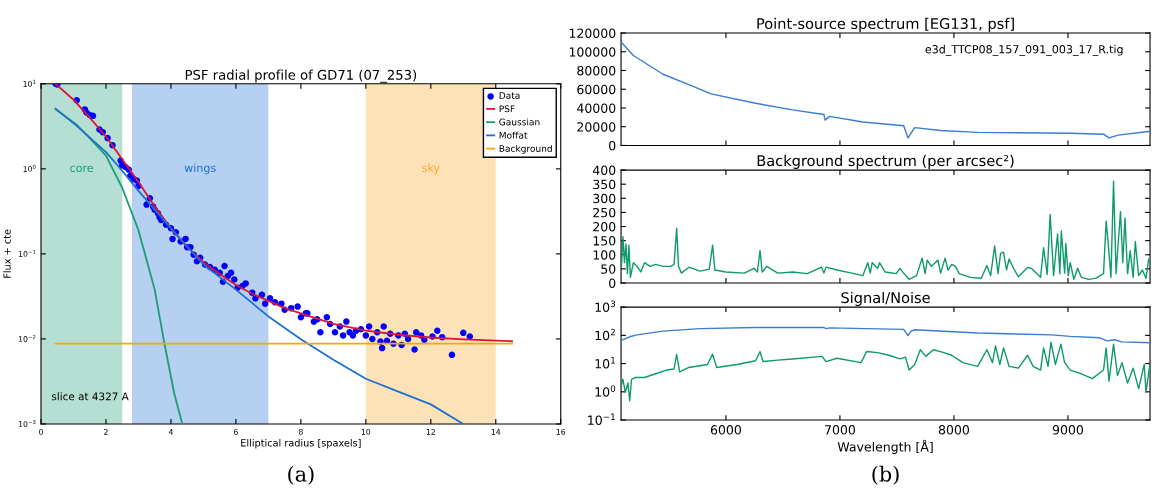  Describe the element at coordinates (200, 169) in the screenshot. I see `band-label: wings` at that location.